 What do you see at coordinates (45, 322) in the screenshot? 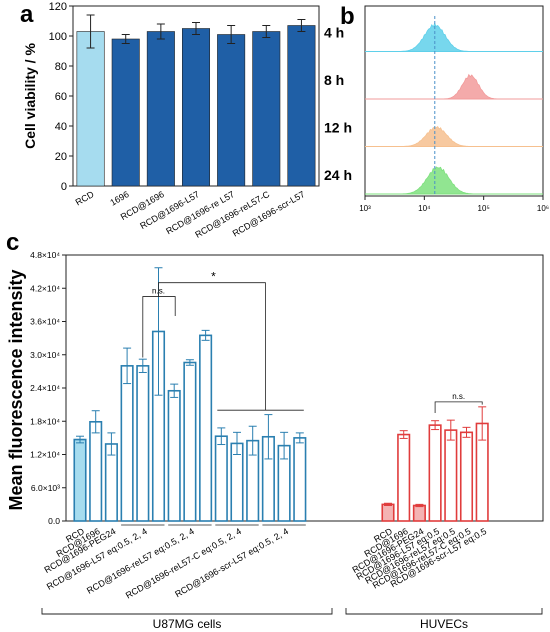
I see `panel-c-y-tick-label: 3.6×10⁴` at bounding box center [45, 322].